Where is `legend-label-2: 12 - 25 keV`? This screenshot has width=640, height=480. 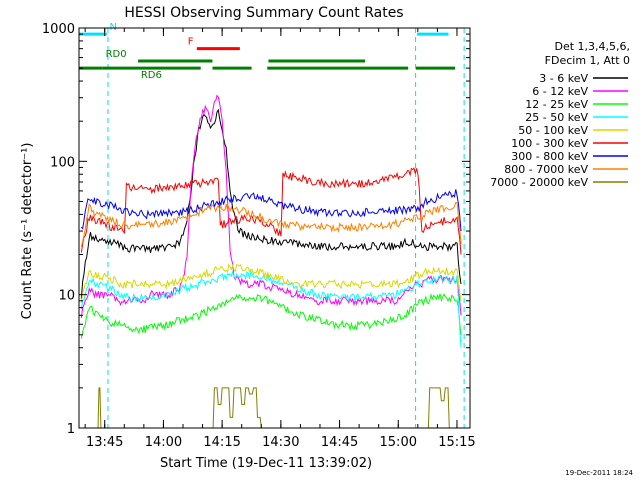
legend-label-2: 12 - 25 keV is located at coordinates (556, 104).